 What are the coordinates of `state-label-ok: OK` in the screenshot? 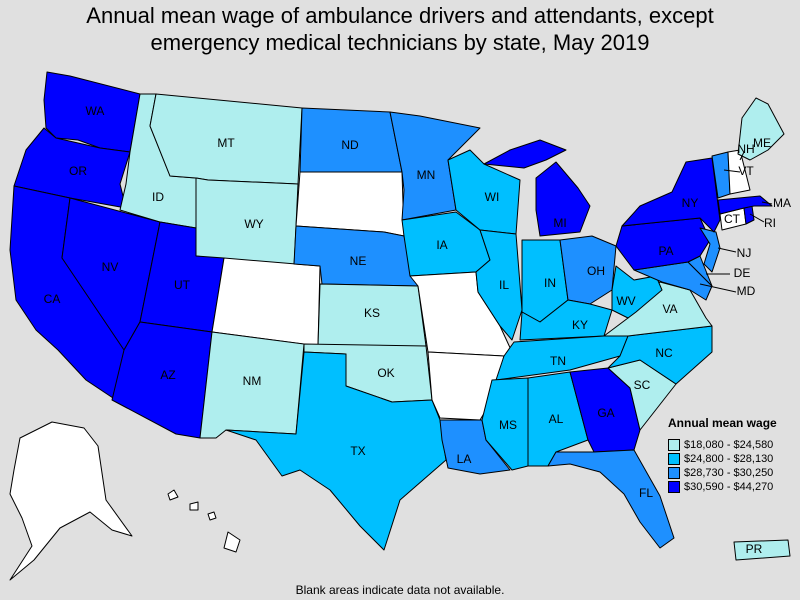 It's located at (385, 373).